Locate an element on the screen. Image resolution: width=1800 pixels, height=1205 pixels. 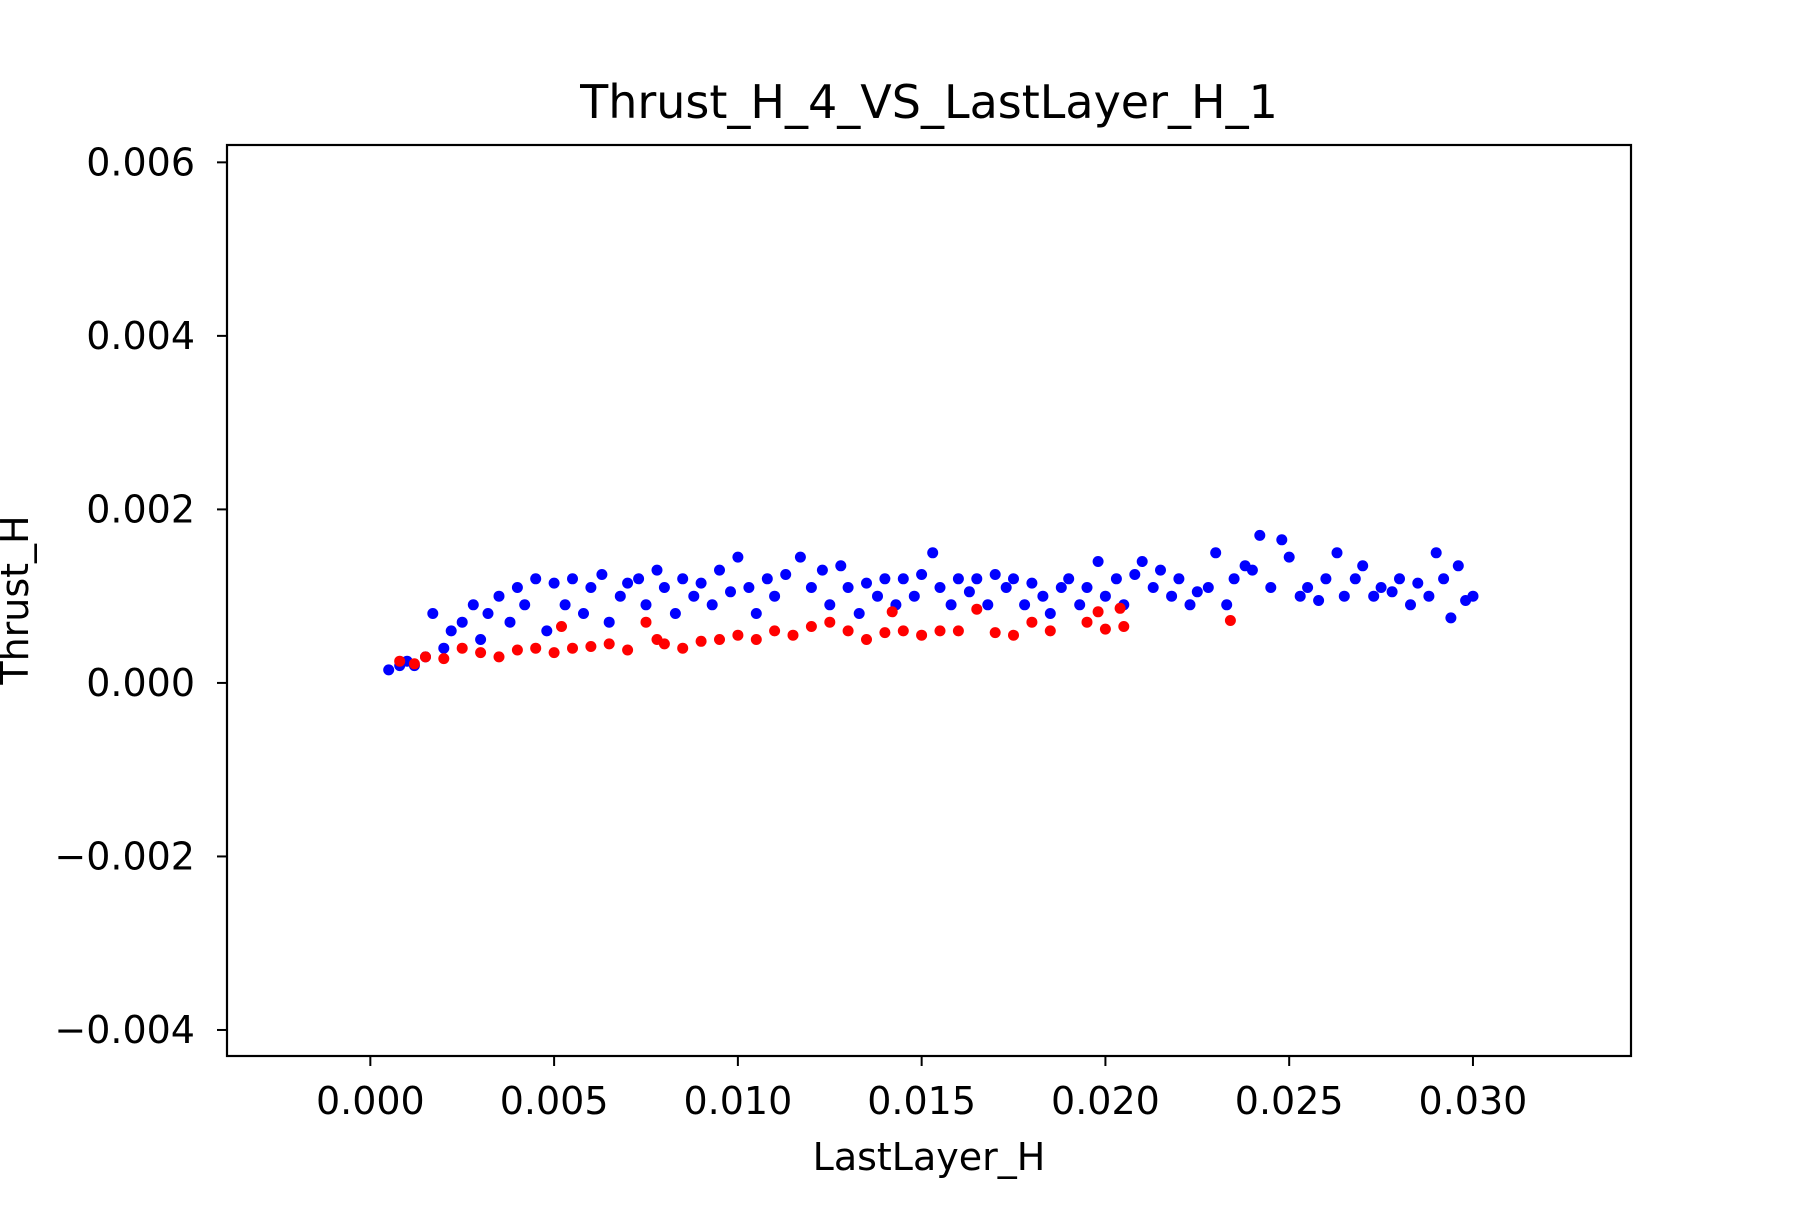
chart-title: Thrust_H_4_VS_LastLayer_H_1 is located at coordinates (928, 102).